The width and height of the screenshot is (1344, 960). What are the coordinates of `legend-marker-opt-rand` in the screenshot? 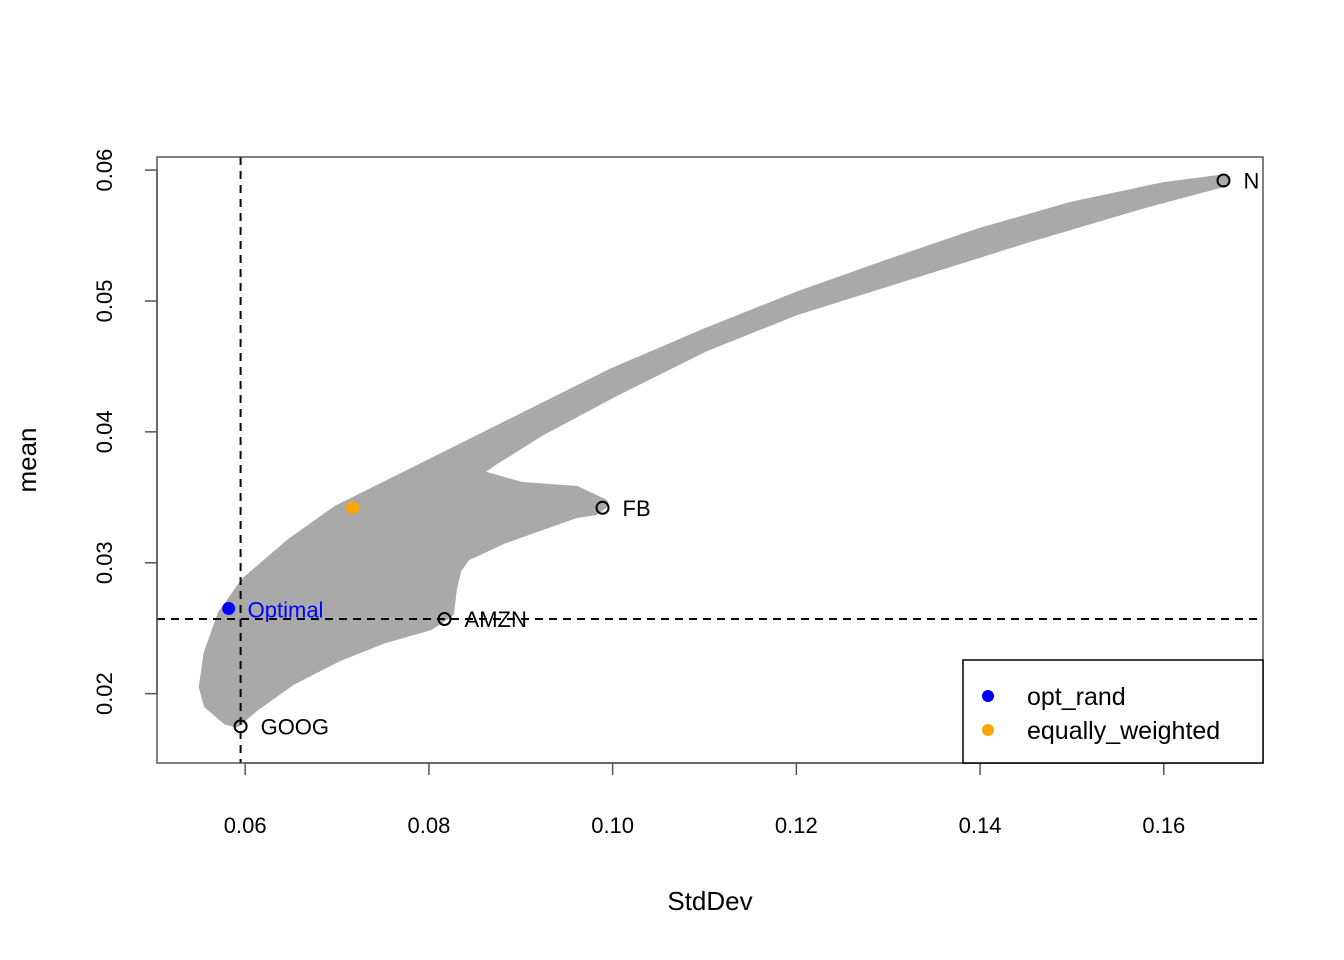 It's located at (988, 696).